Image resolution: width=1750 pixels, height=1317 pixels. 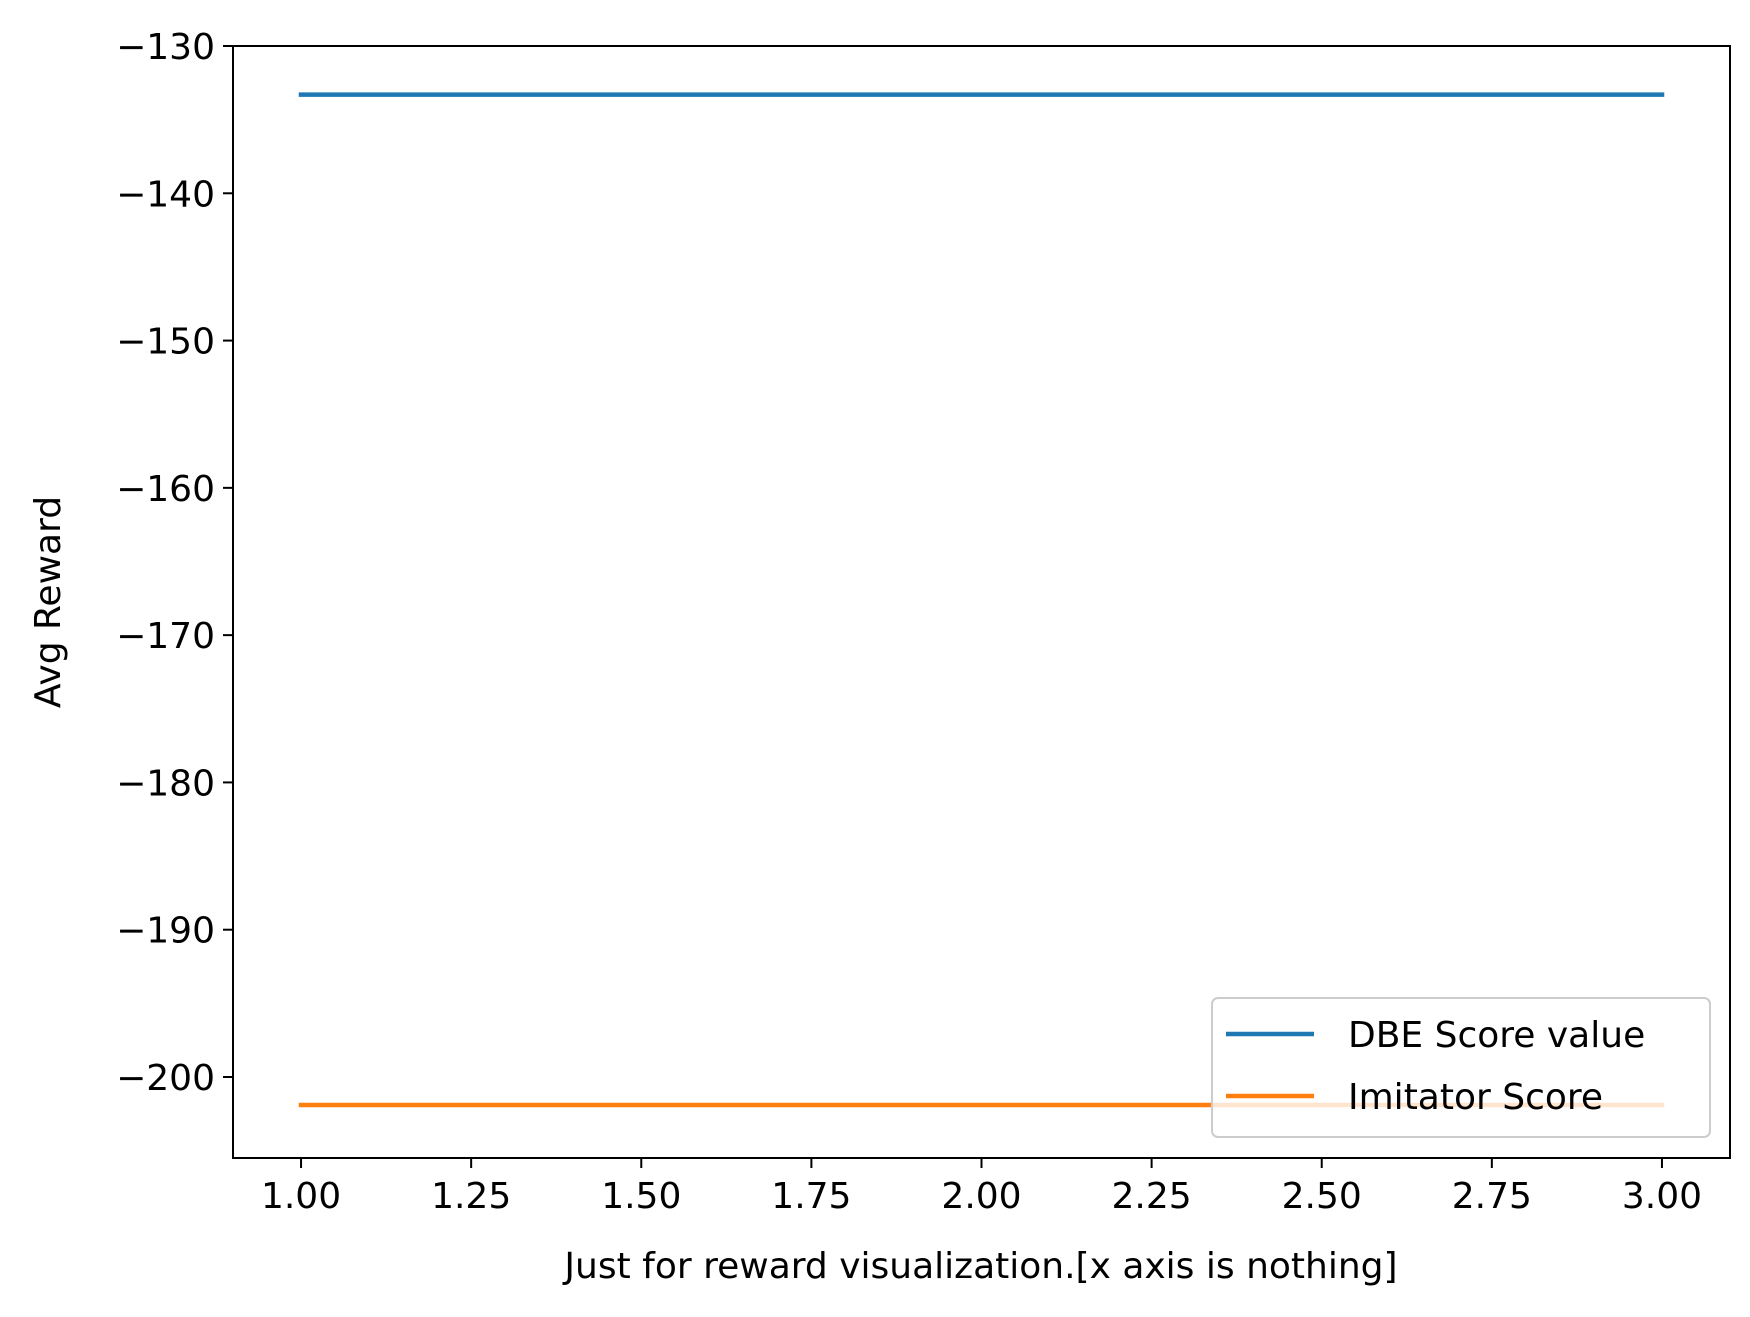 What do you see at coordinates (1475, 1097) in the screenshot?
I see `legend-label: Imitator Score` at bounding box center [1475, 1097].